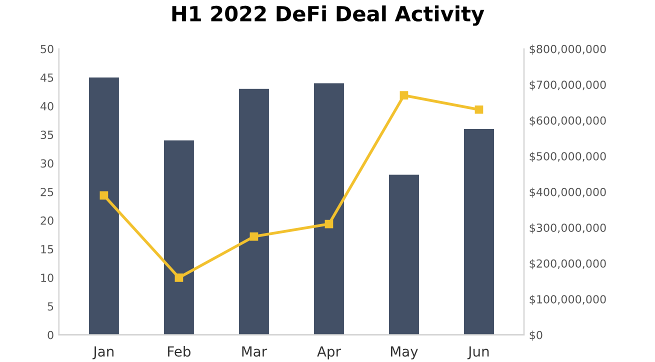 The width and height of the screenshot is (655, 362). Describe the element at coordinates (568, 299) in the screenshot. I see `y2-tick-label: $100,000,000` at that location.